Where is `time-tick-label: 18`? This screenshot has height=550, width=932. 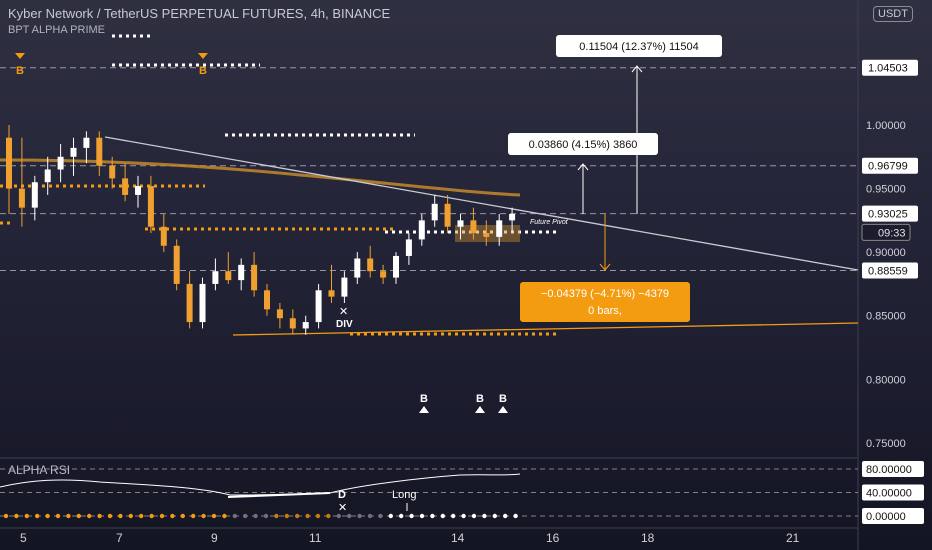
time-tick-label: 18 is located at coordinates (648, 538).